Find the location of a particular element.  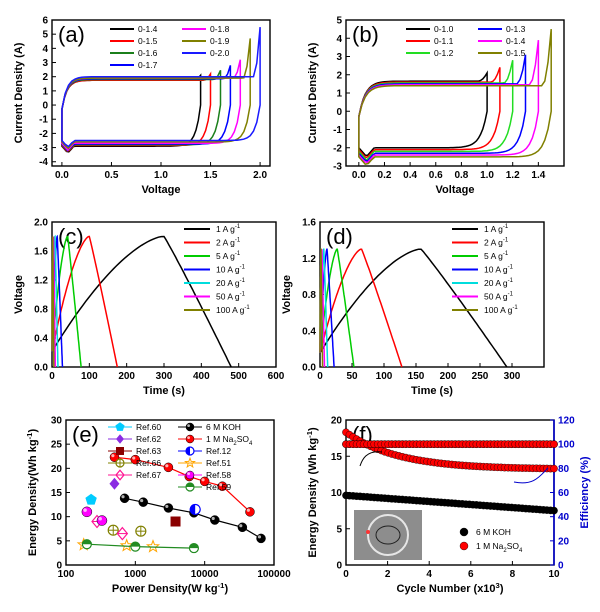

legend-label-part: 100 A g is located at coordinates (230, 310).